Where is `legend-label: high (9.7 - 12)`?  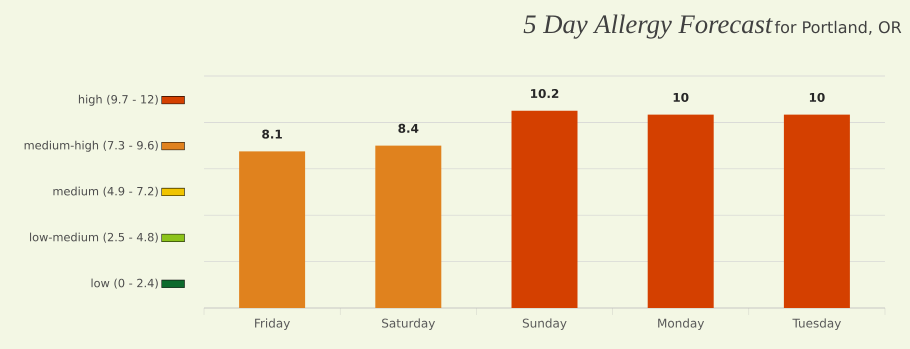
legend-label: high (9.7 - 12) is located at coordinates (118, 100).